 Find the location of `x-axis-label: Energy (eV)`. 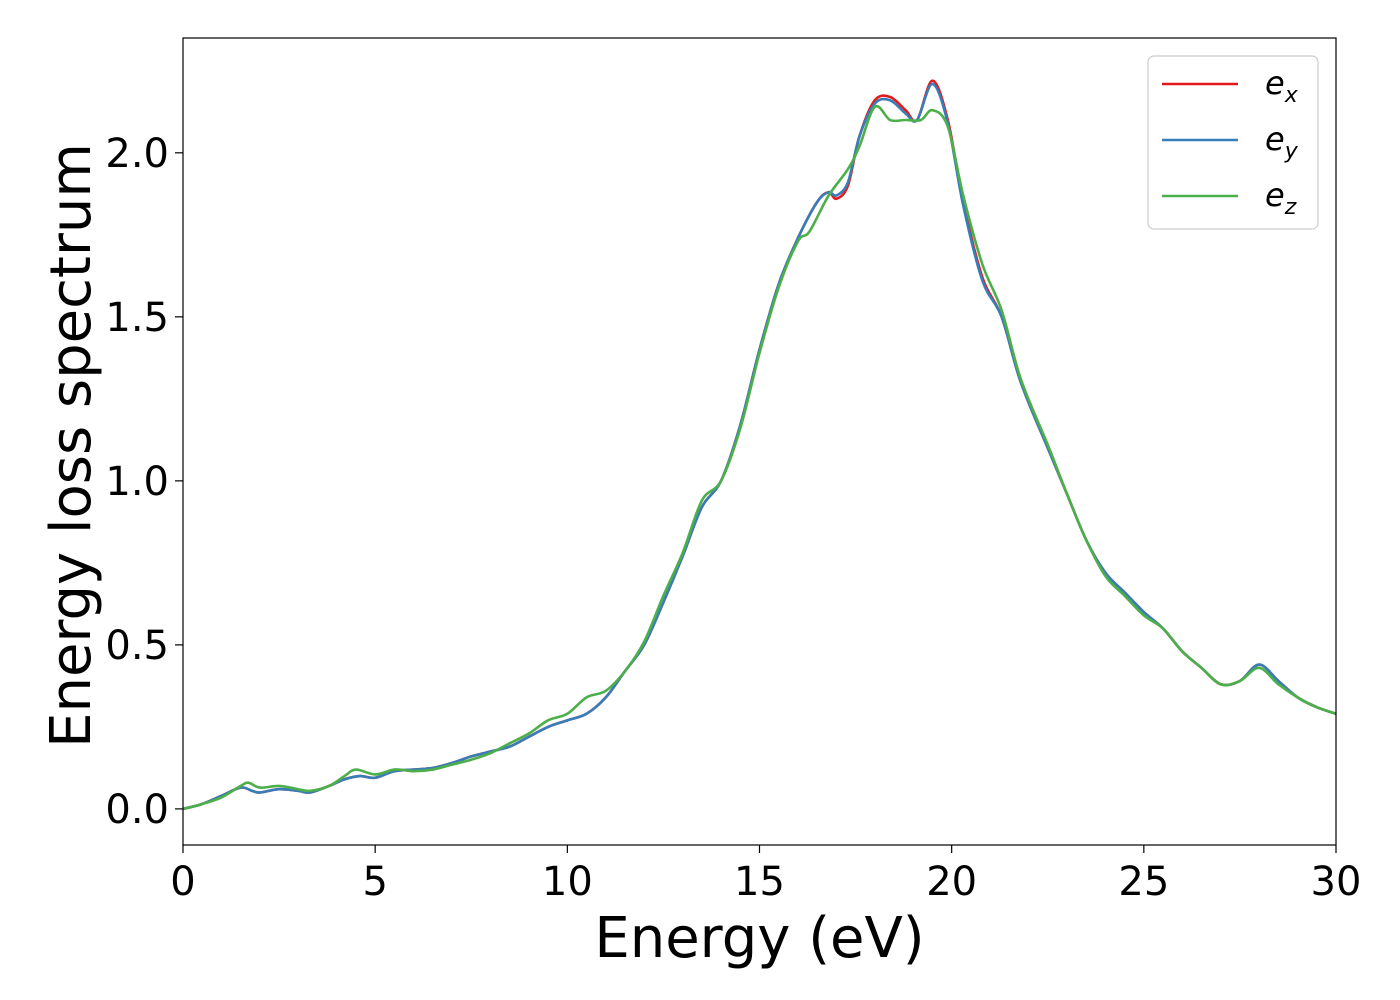

x-axis-label: Energy (eV) is located at coordinates (759, 938).